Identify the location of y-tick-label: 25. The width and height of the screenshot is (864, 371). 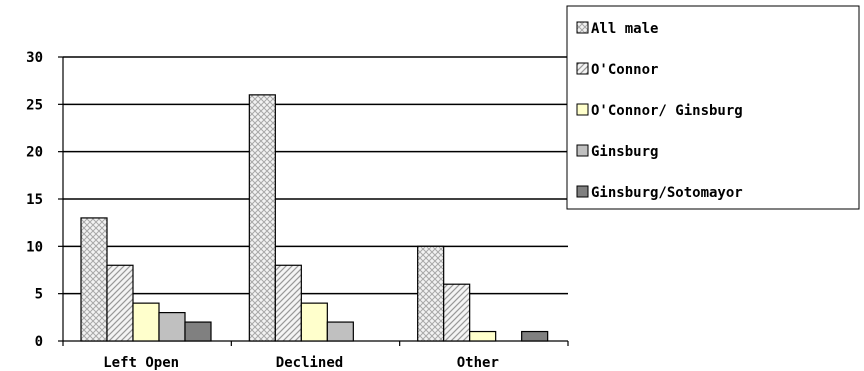
(34, 105).